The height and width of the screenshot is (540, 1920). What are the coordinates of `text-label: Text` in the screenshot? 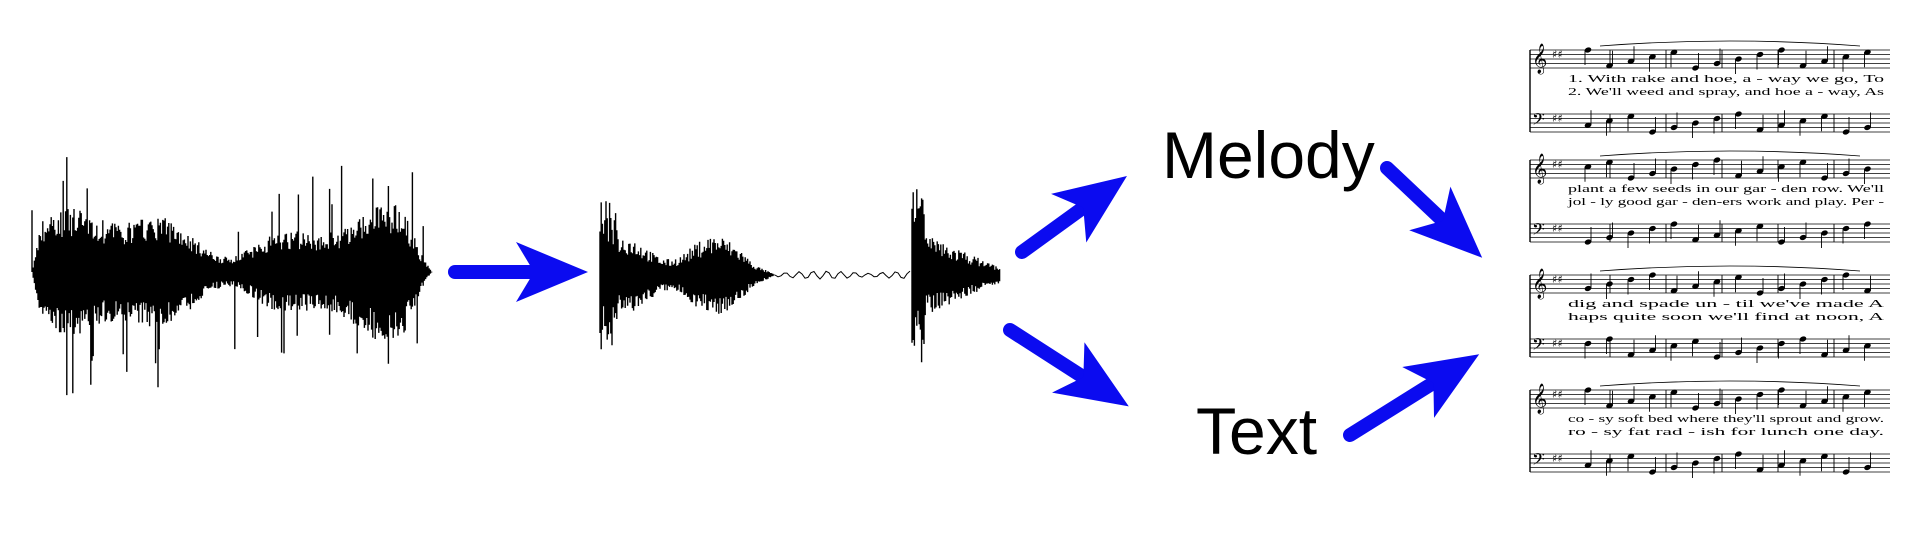 It's located at (1257, 431).